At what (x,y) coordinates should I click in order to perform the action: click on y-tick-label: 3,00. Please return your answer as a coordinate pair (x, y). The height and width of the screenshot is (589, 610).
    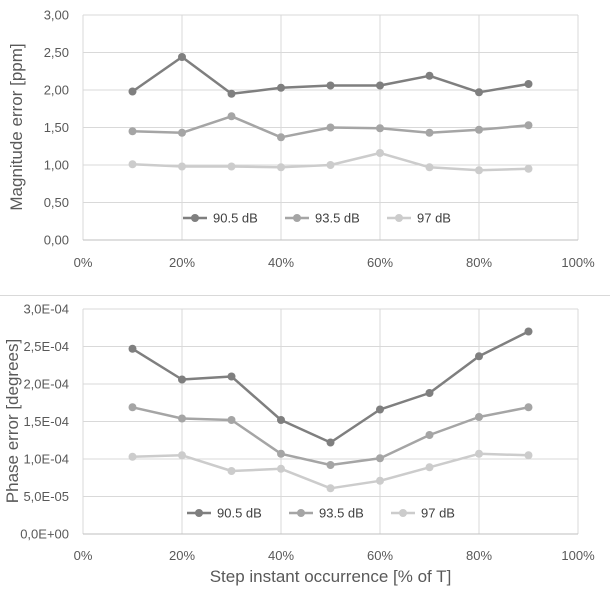
    Looking at the image, I should click on (56, 15).